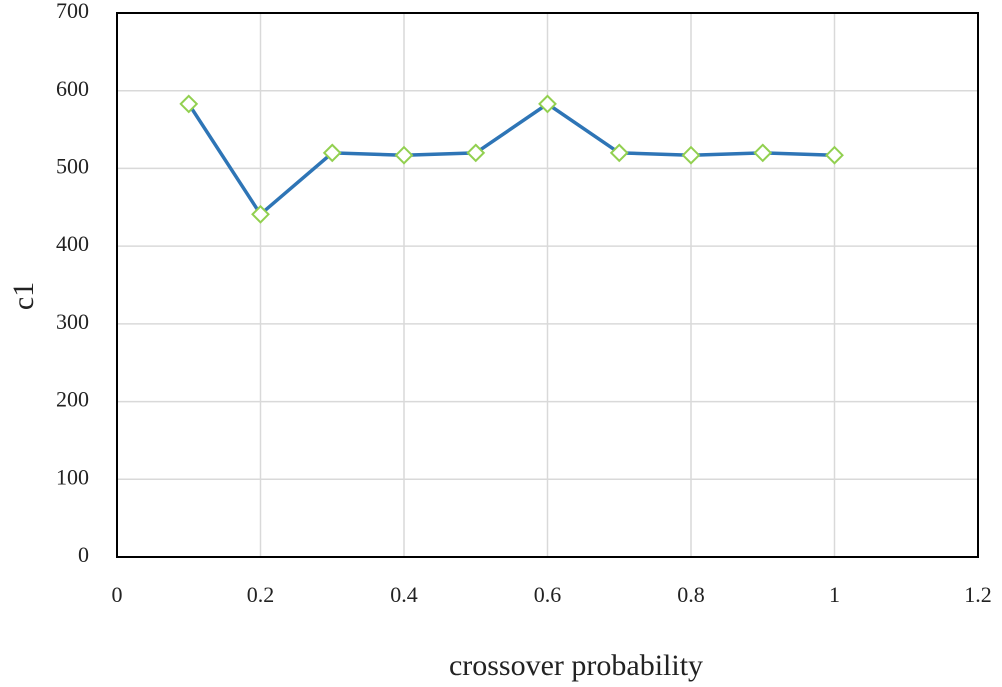 This screenshot has height=687, width=1002. I want to click on y-tick-label: 700, so click(72, 11).